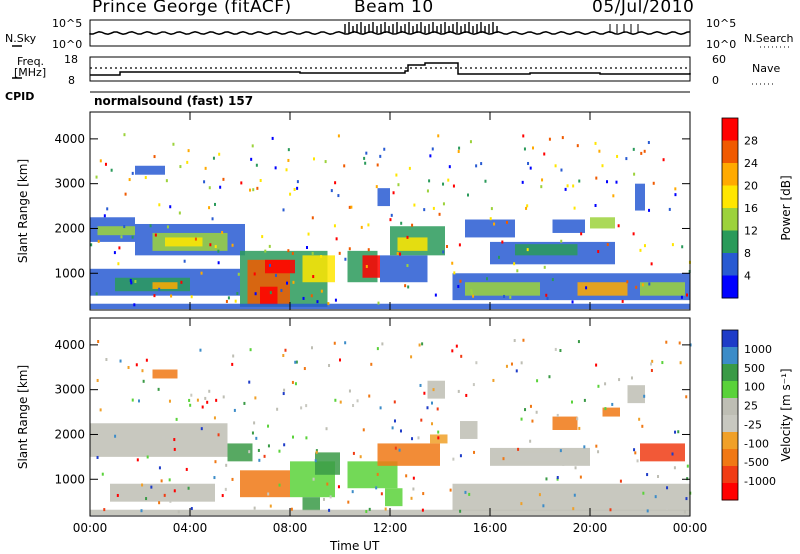 Image resolution: width=800 pixels, height=554 pixels. What do you see at coordinates (71, 80) in the screenshot?
I see `freq-tick-bottom: 8` at bounding box center [71, 80].